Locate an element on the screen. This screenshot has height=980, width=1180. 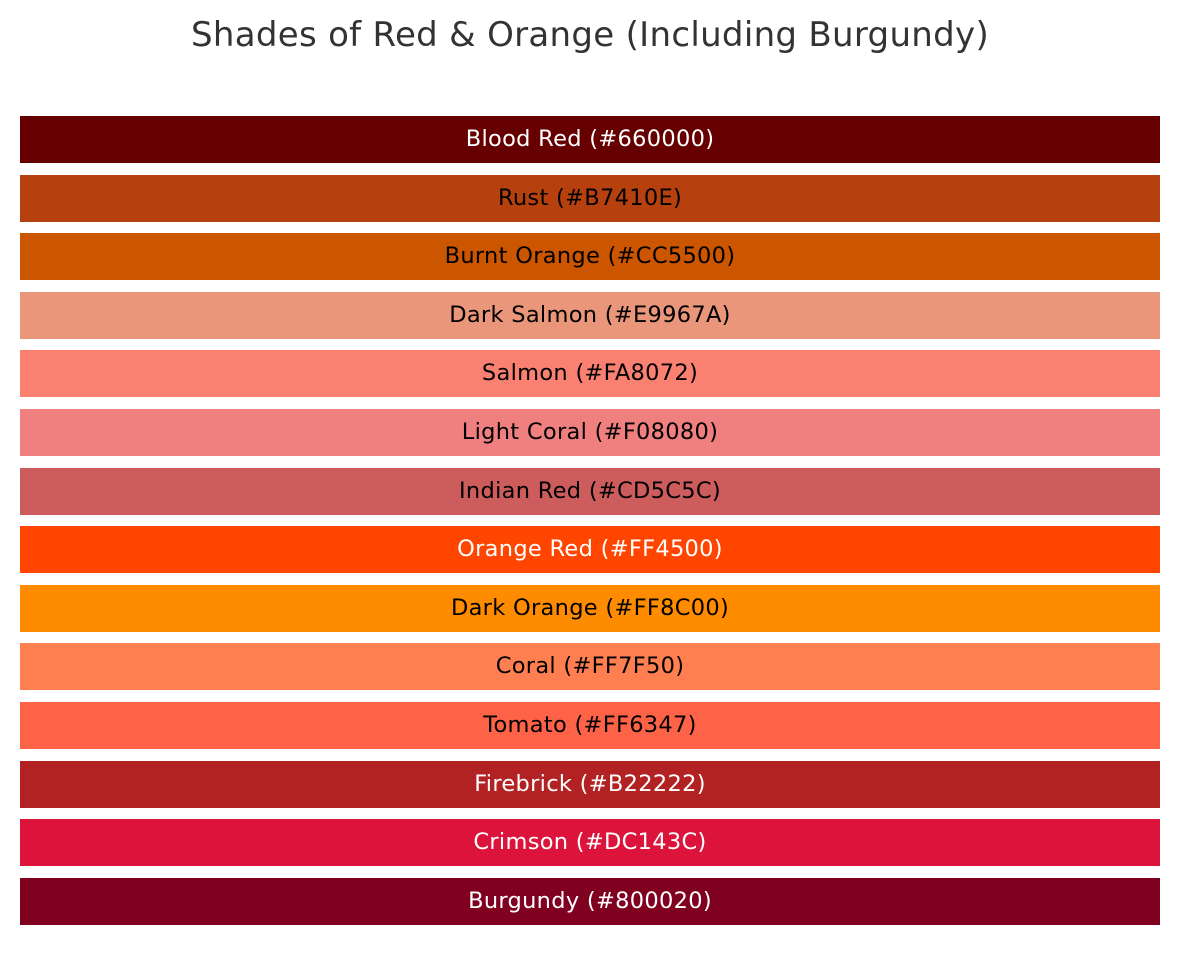
swatch-label: Light Coral (#F08080) is located at coordinates (590, 431).